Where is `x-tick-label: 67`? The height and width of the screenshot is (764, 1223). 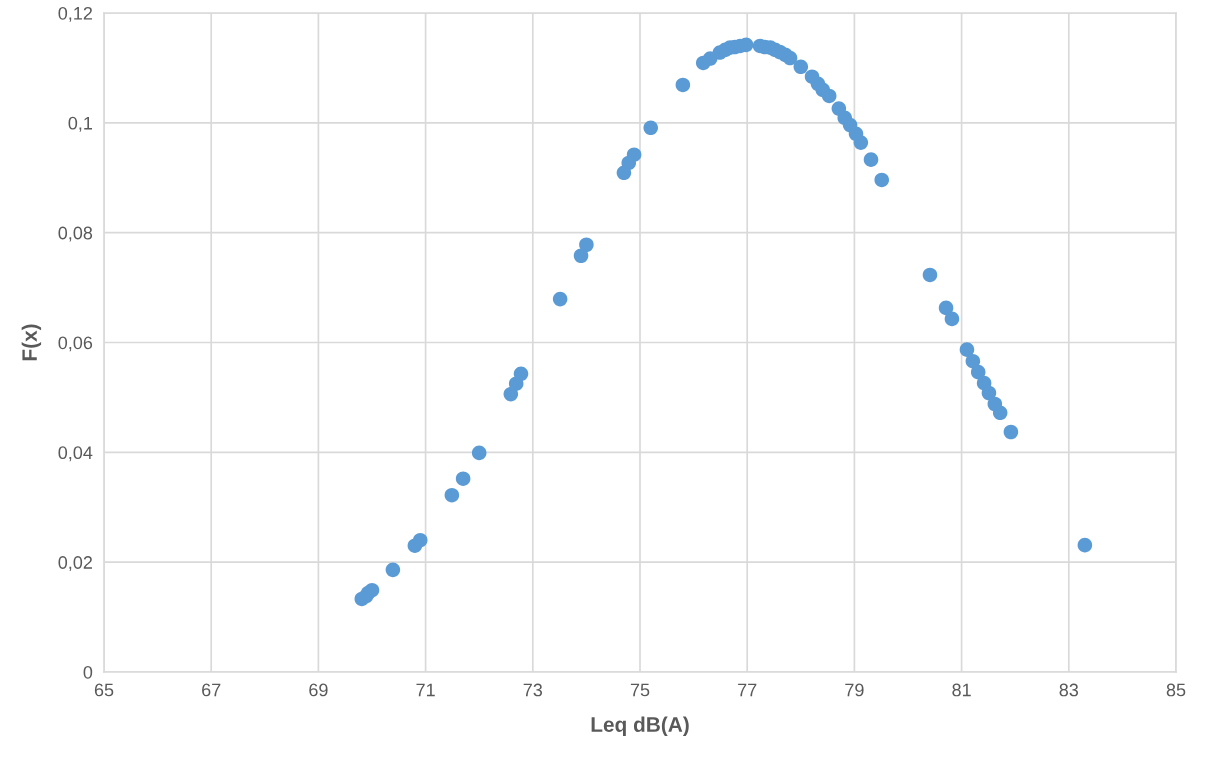 x-tick-label: 67 is located at coordinates (211, 690).